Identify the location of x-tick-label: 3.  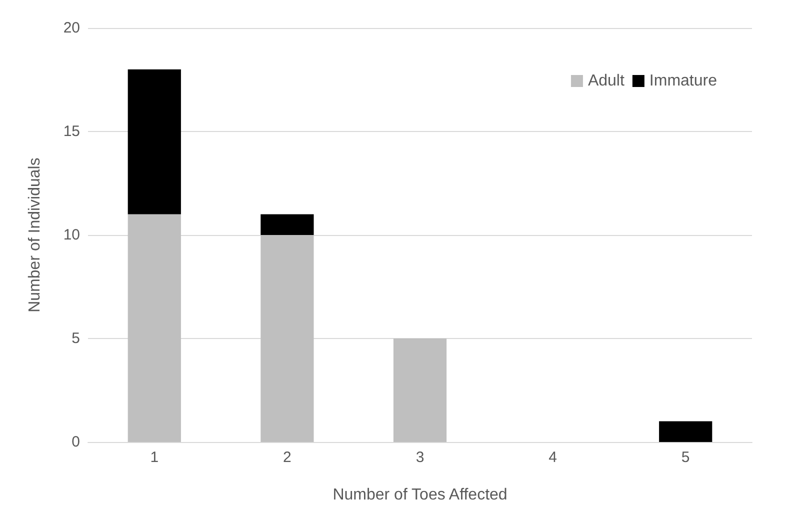
(420, 457).